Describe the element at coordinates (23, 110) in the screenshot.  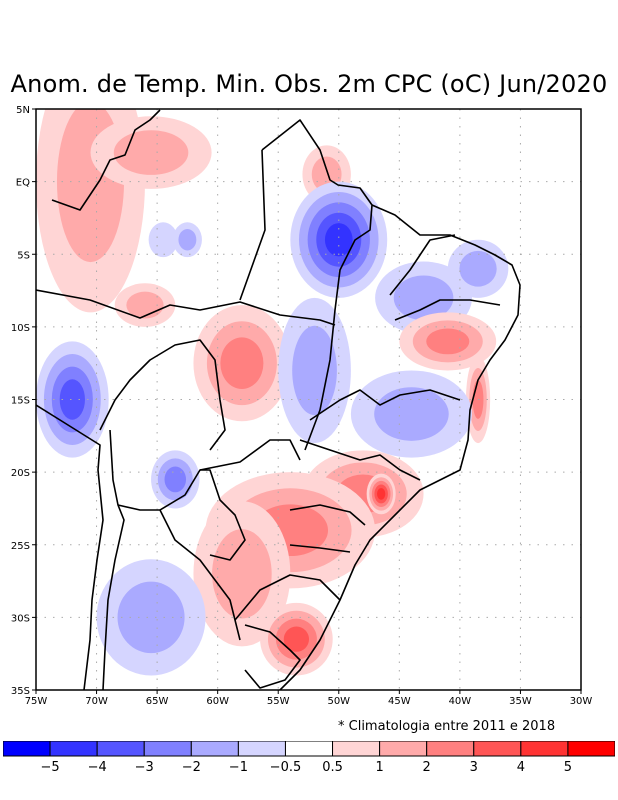
I see `y-tick-label: 5N` at that location.